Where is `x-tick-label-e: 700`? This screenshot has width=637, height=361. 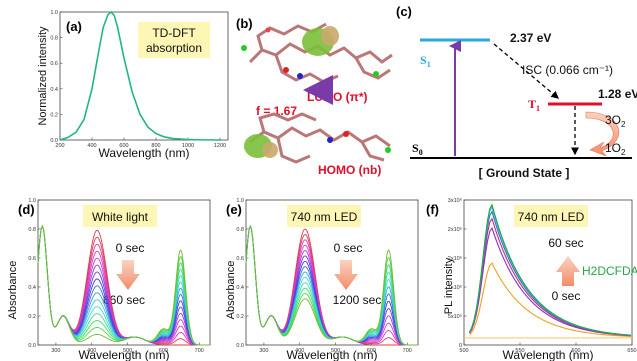
x-tick-label-e: 700 is located at coordinates (407, 351).